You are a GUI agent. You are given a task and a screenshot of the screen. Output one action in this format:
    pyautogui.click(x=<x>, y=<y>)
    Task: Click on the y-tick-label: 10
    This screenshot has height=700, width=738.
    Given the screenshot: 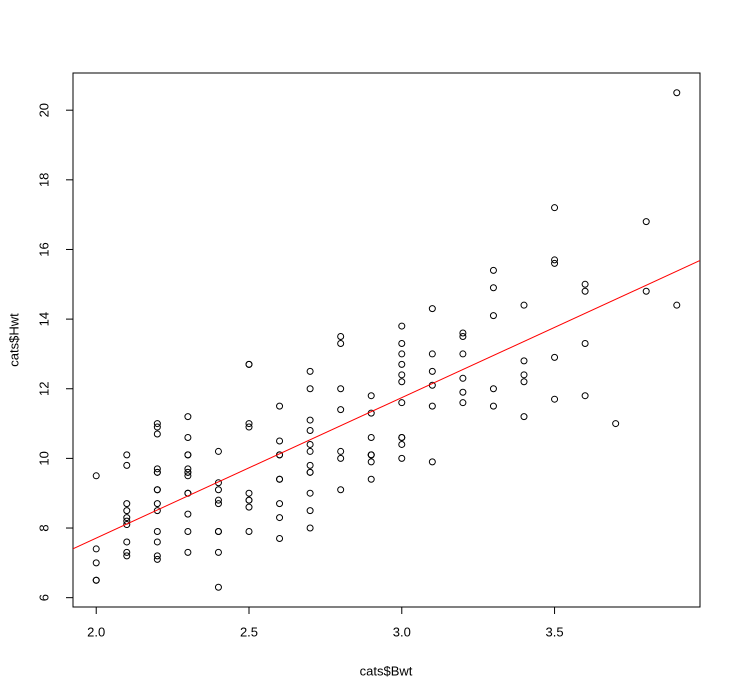 What is the action you would take?
    pyautogui.click(x=43, y=458)
    